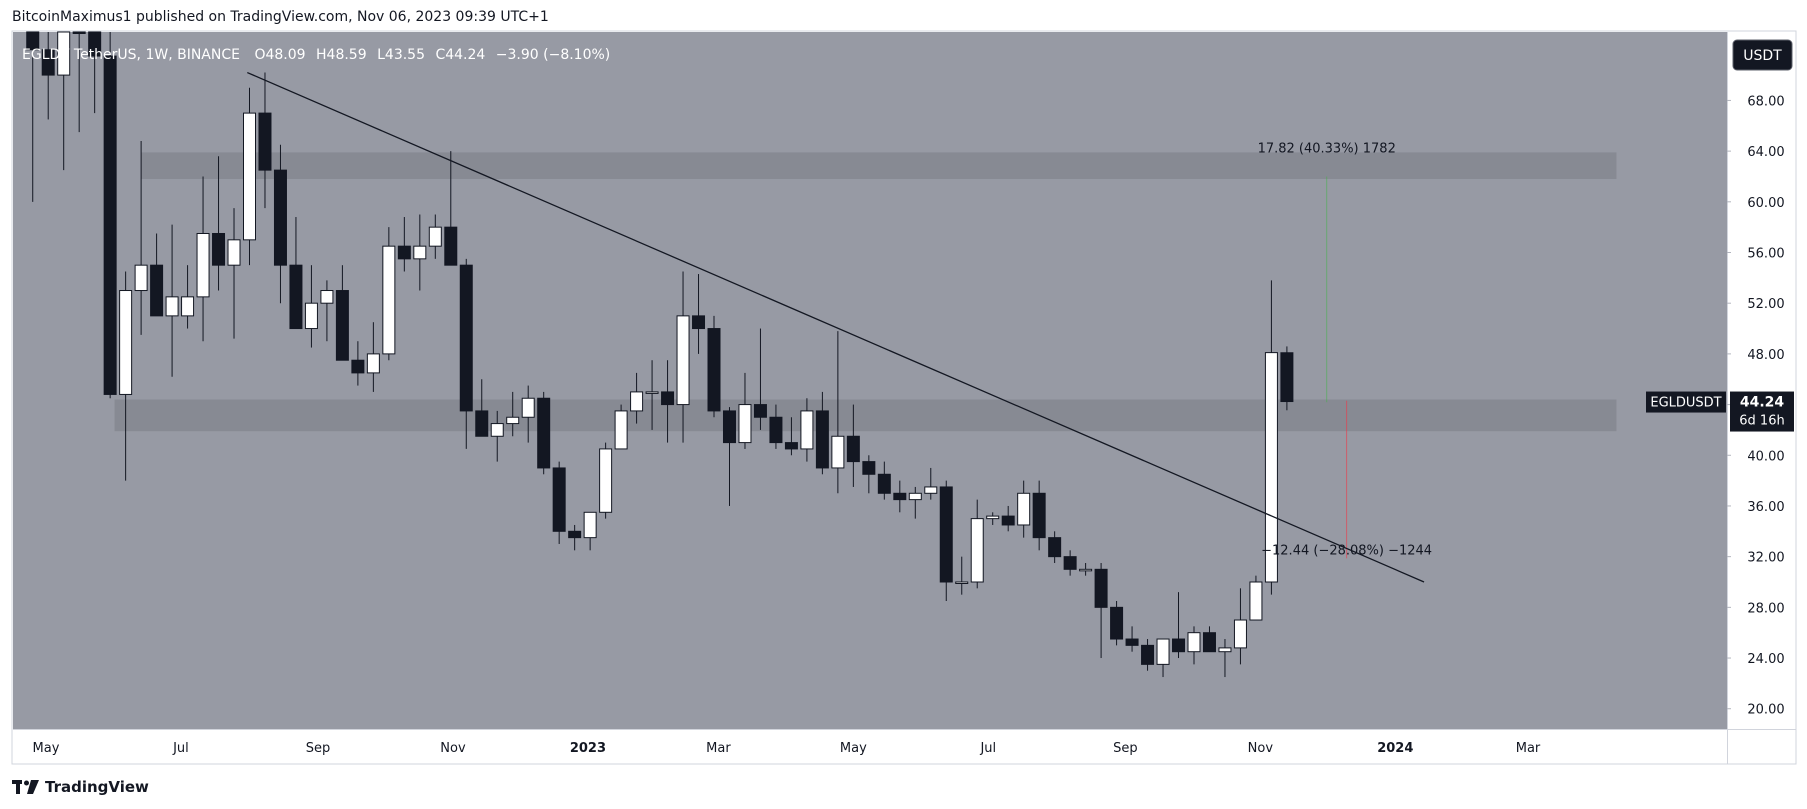 Image resolution: width=1807 pixels, height=809 pixels. Describe the element at coordinates (318, 748) in the screenshot. I see `time-label-2: Sep` at that location.